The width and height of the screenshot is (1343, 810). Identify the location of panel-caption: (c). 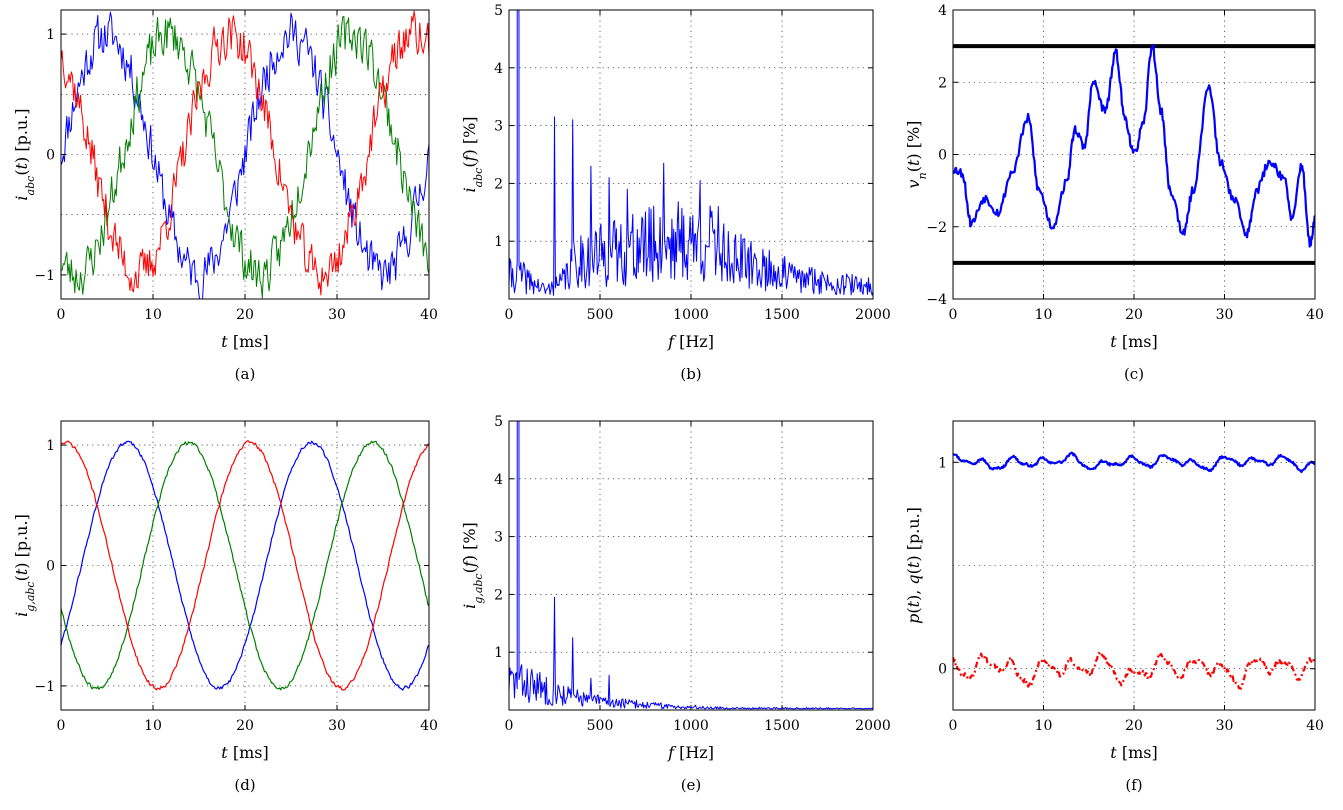
(1134, 374).